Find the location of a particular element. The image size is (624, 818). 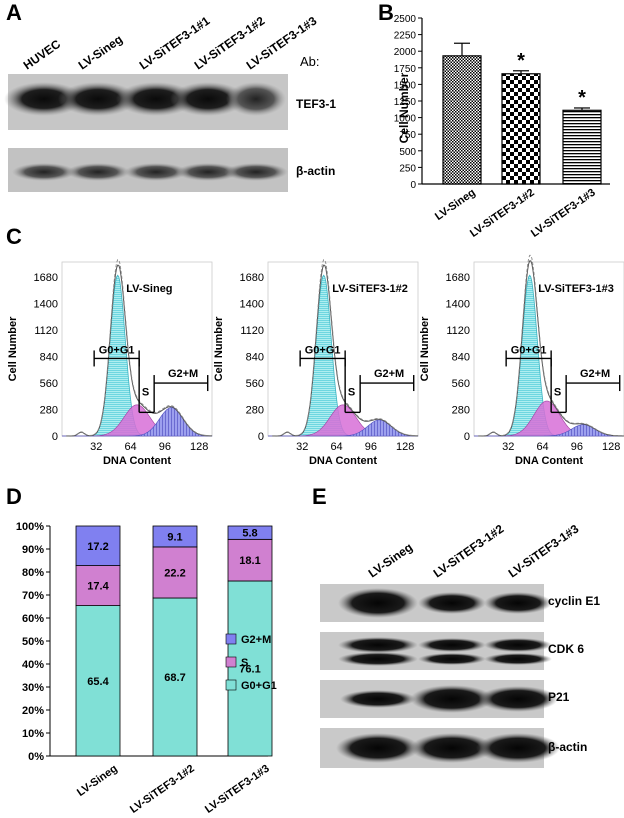

panel-label-c: C is located at coordinates (14, 236).